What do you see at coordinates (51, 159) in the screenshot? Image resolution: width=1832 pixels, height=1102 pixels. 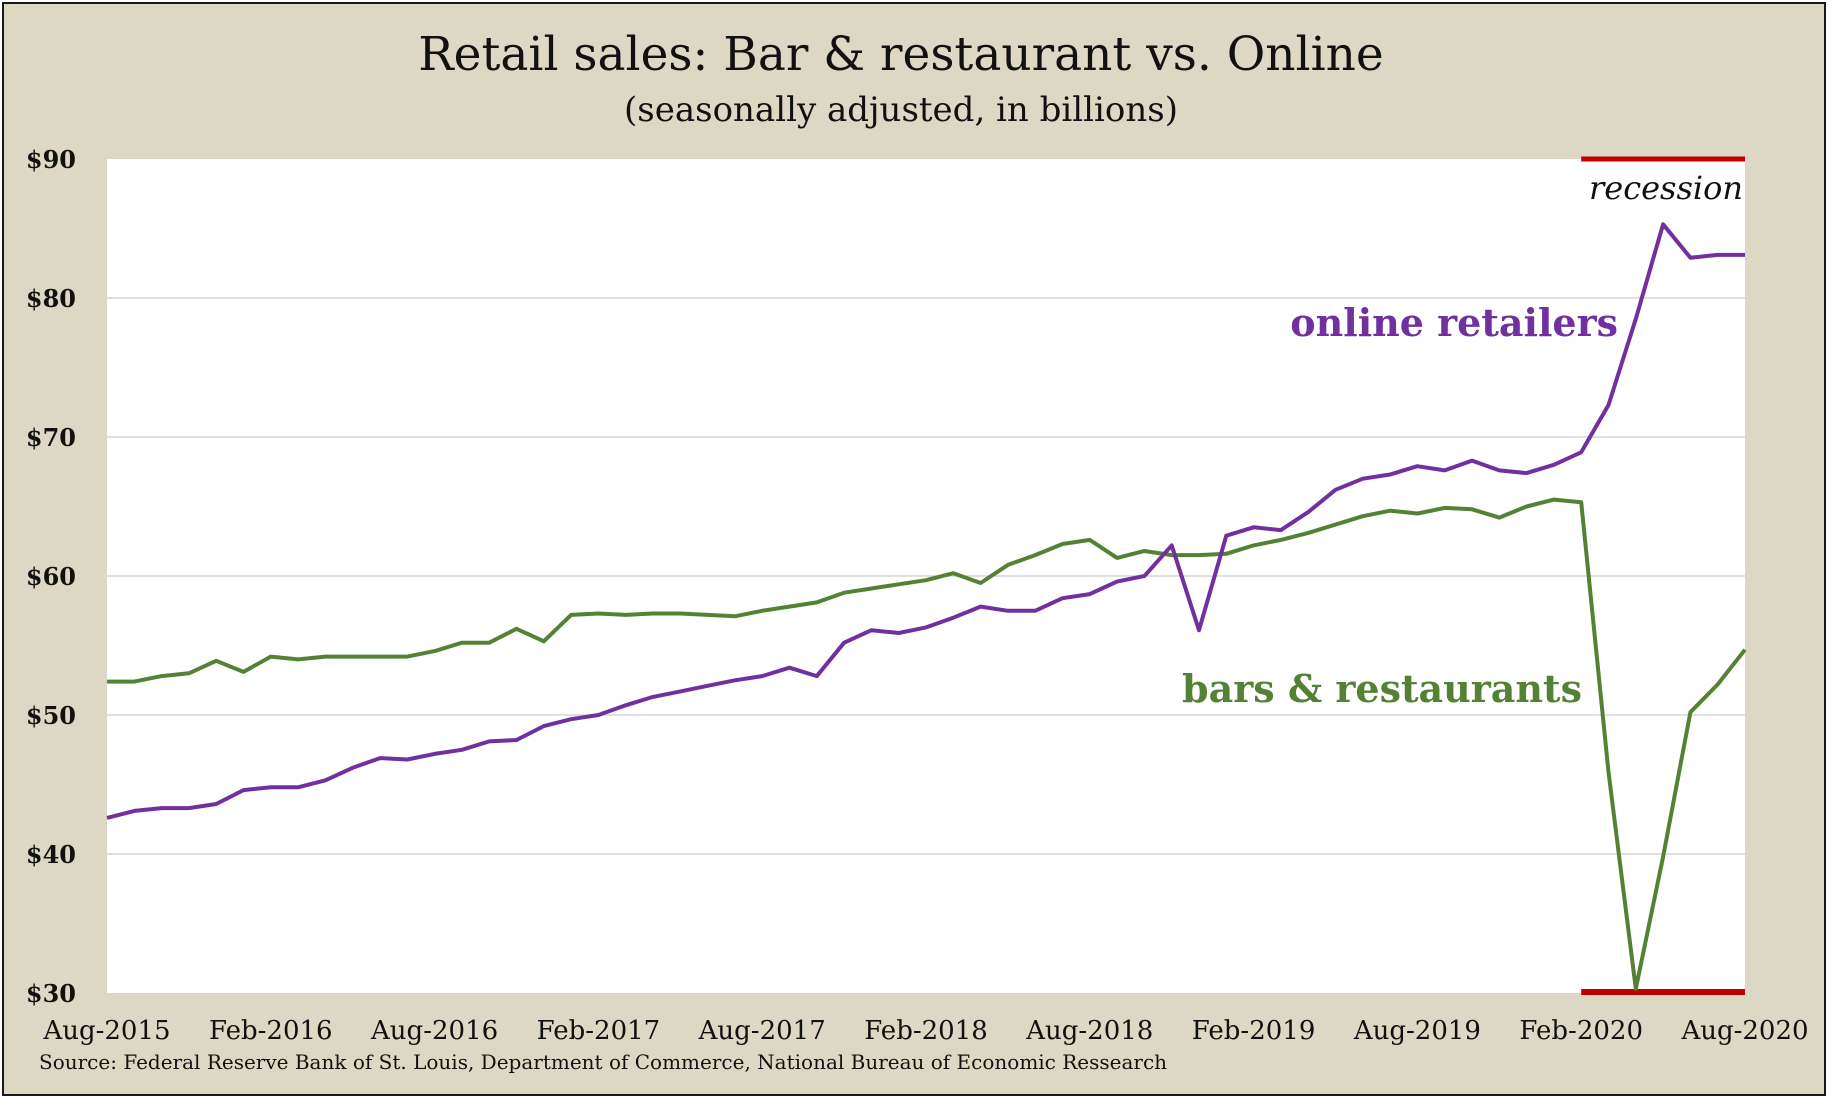 I see `y-tick-label: $90` at bounding box center [51, 159].